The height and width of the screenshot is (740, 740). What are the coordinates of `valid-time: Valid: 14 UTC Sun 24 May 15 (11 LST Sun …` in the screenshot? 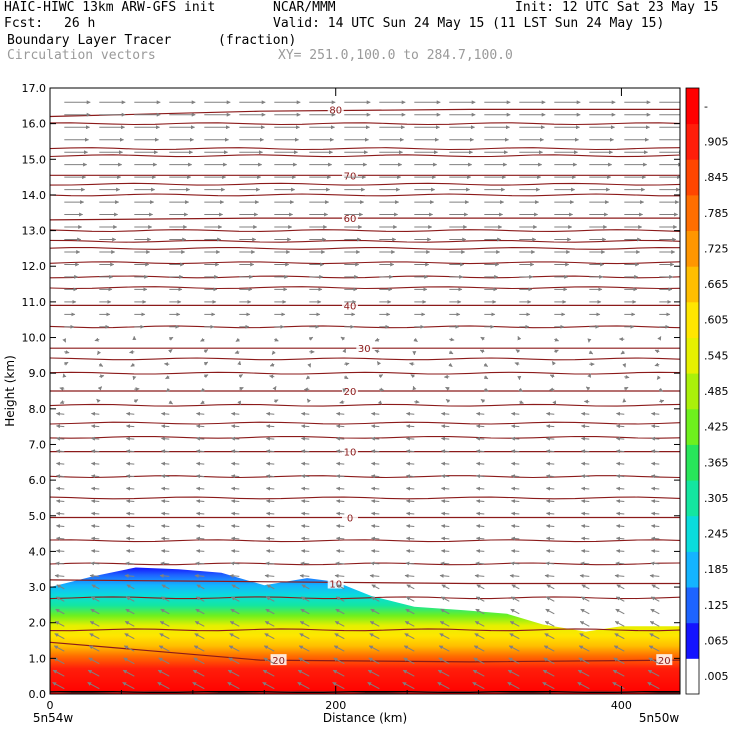 It's located at (469, 23).